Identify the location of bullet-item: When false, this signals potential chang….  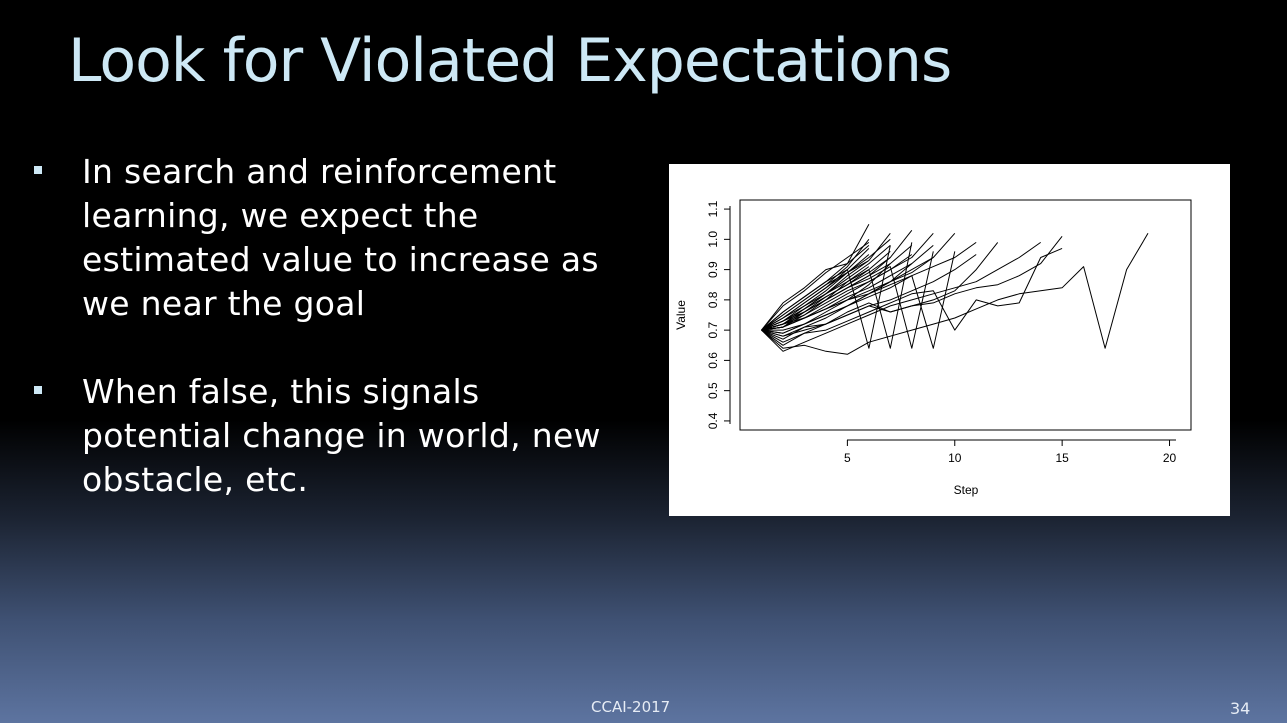
(324, 436).